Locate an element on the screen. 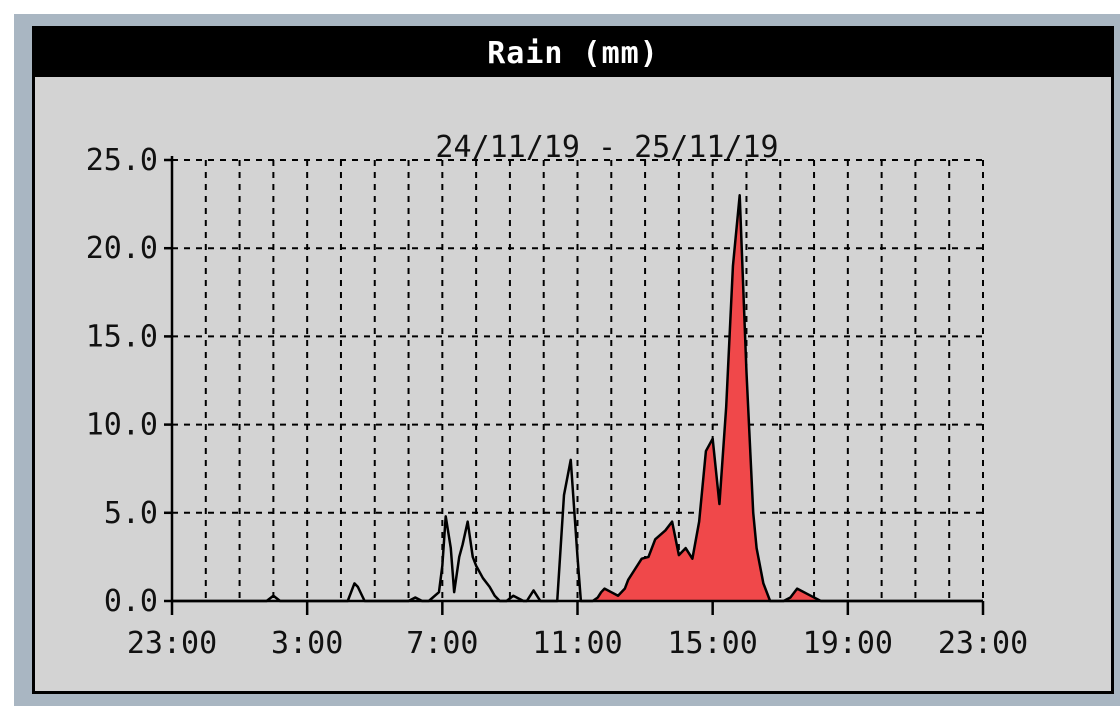  y-tick-label: 20.0 is located at coordinates (122, 248).